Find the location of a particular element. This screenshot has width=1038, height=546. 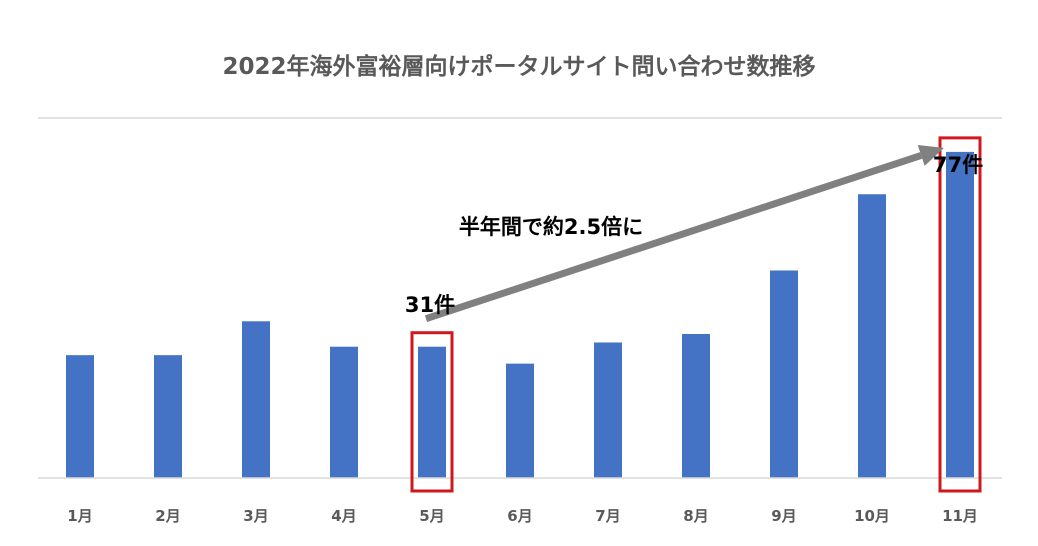

x-tick-label: 4月 is located at coordinates (343, 516).